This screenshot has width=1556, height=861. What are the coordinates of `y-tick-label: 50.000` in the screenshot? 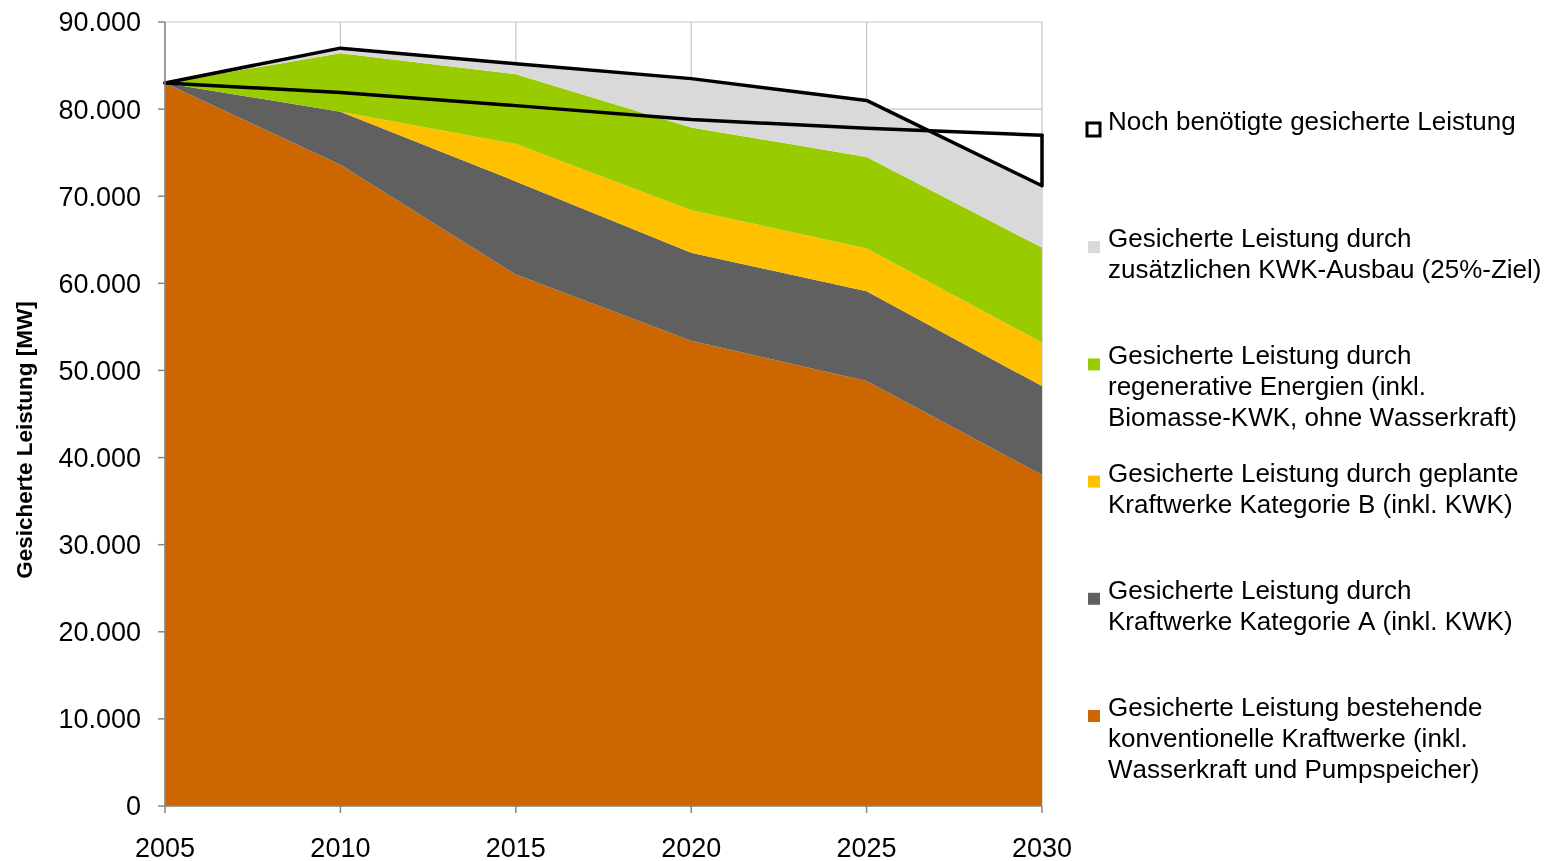 It's located at (99, 370).